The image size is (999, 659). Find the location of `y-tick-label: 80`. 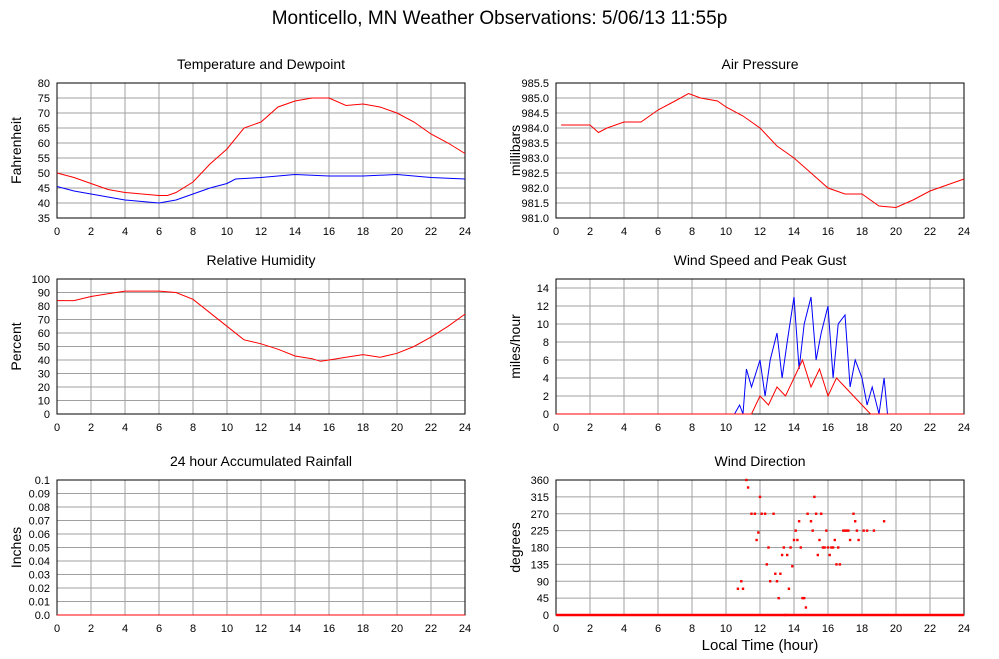

y-tick-label: 80 is located at coordinates (44, 307).